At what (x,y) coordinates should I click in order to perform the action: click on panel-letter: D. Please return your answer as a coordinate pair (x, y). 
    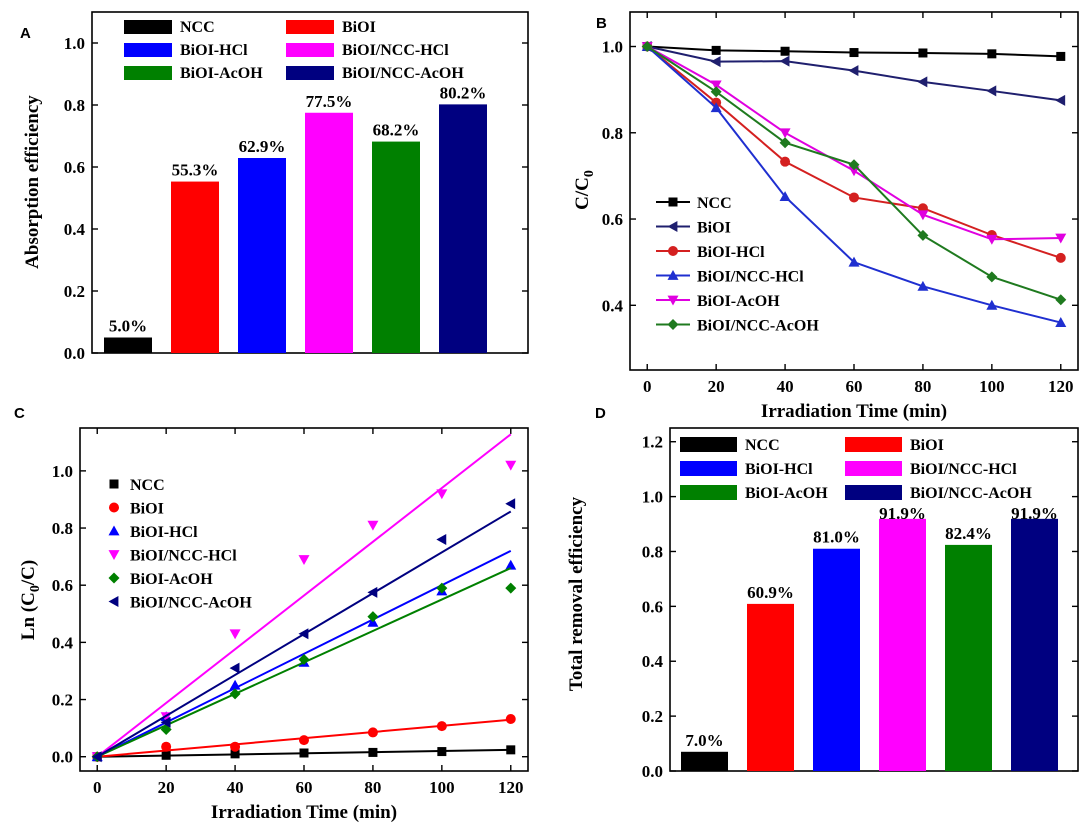
    Looking at the image, I should click on (600, 413).